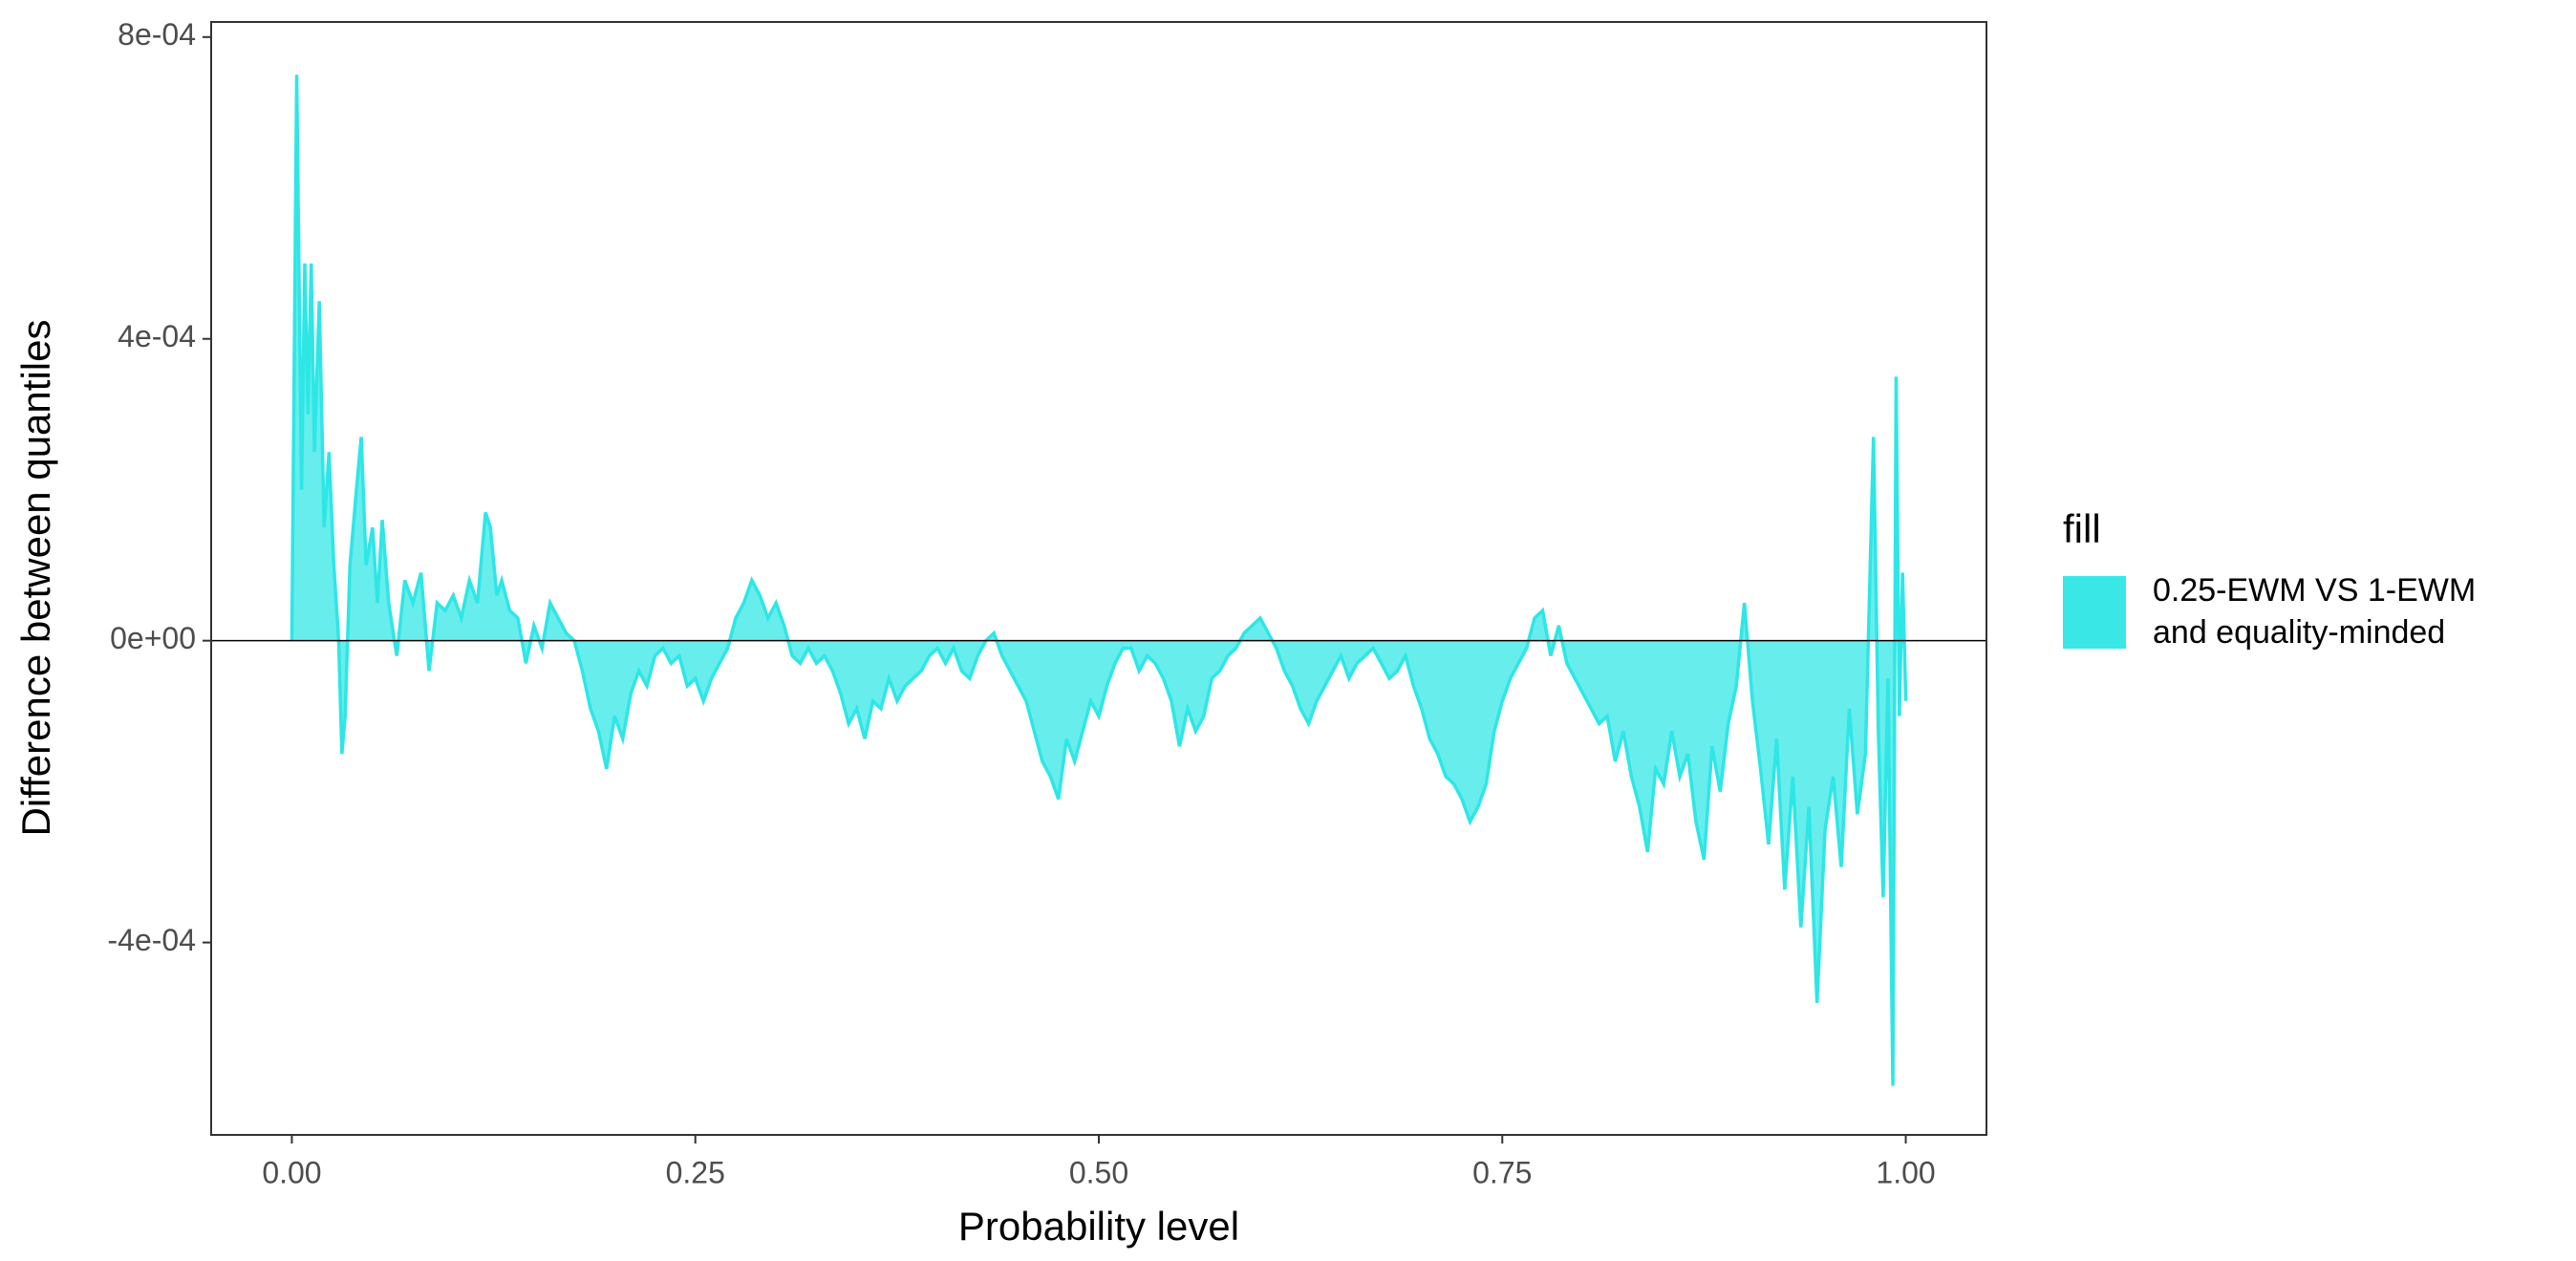 The height and width of the screenshot is (1261, 2576). What do you see at coordinates (2094, 612) in the screenshot?
I see `legend-key` at bounding box center [2094, 612].